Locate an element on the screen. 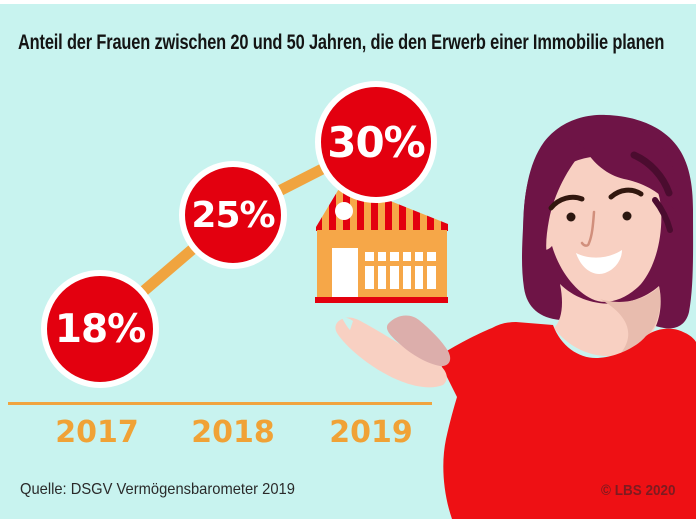 This screenshot has height=519, width=696. house-icon is located at coordinates (381, 242).